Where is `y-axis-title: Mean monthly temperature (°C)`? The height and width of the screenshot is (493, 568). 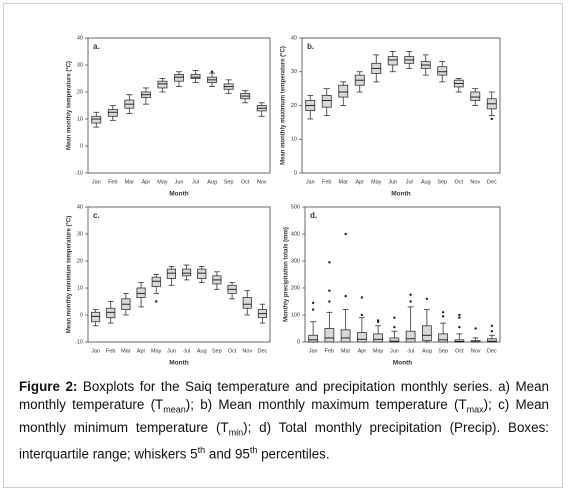
y-axis-title: Mean monthly temperature (°C) is located at coordinates (70, 105).